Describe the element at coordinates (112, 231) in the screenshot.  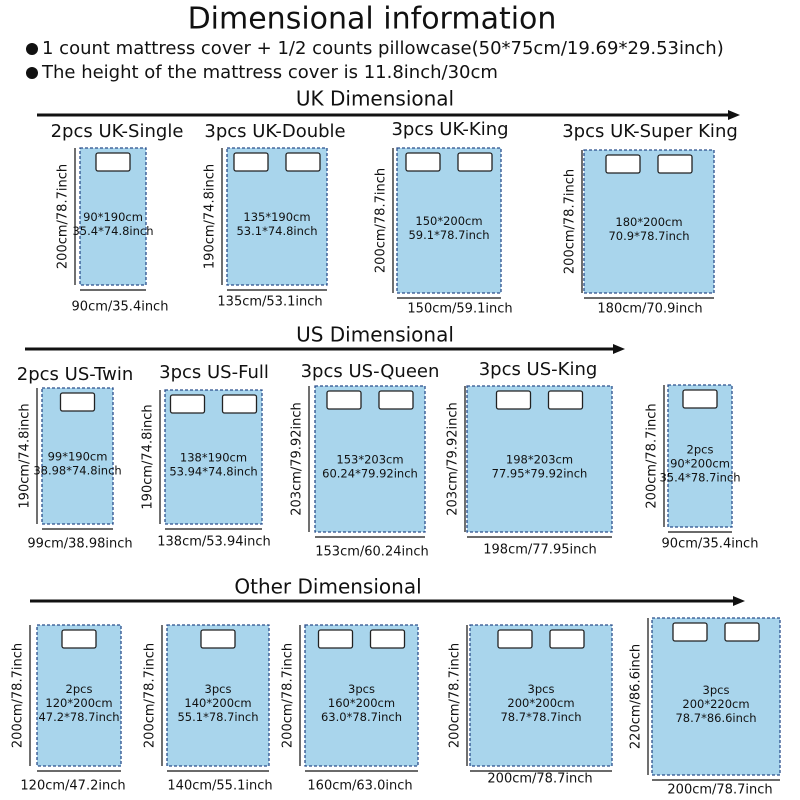
I see `size-label: 35.4*74.8inch` at that location.